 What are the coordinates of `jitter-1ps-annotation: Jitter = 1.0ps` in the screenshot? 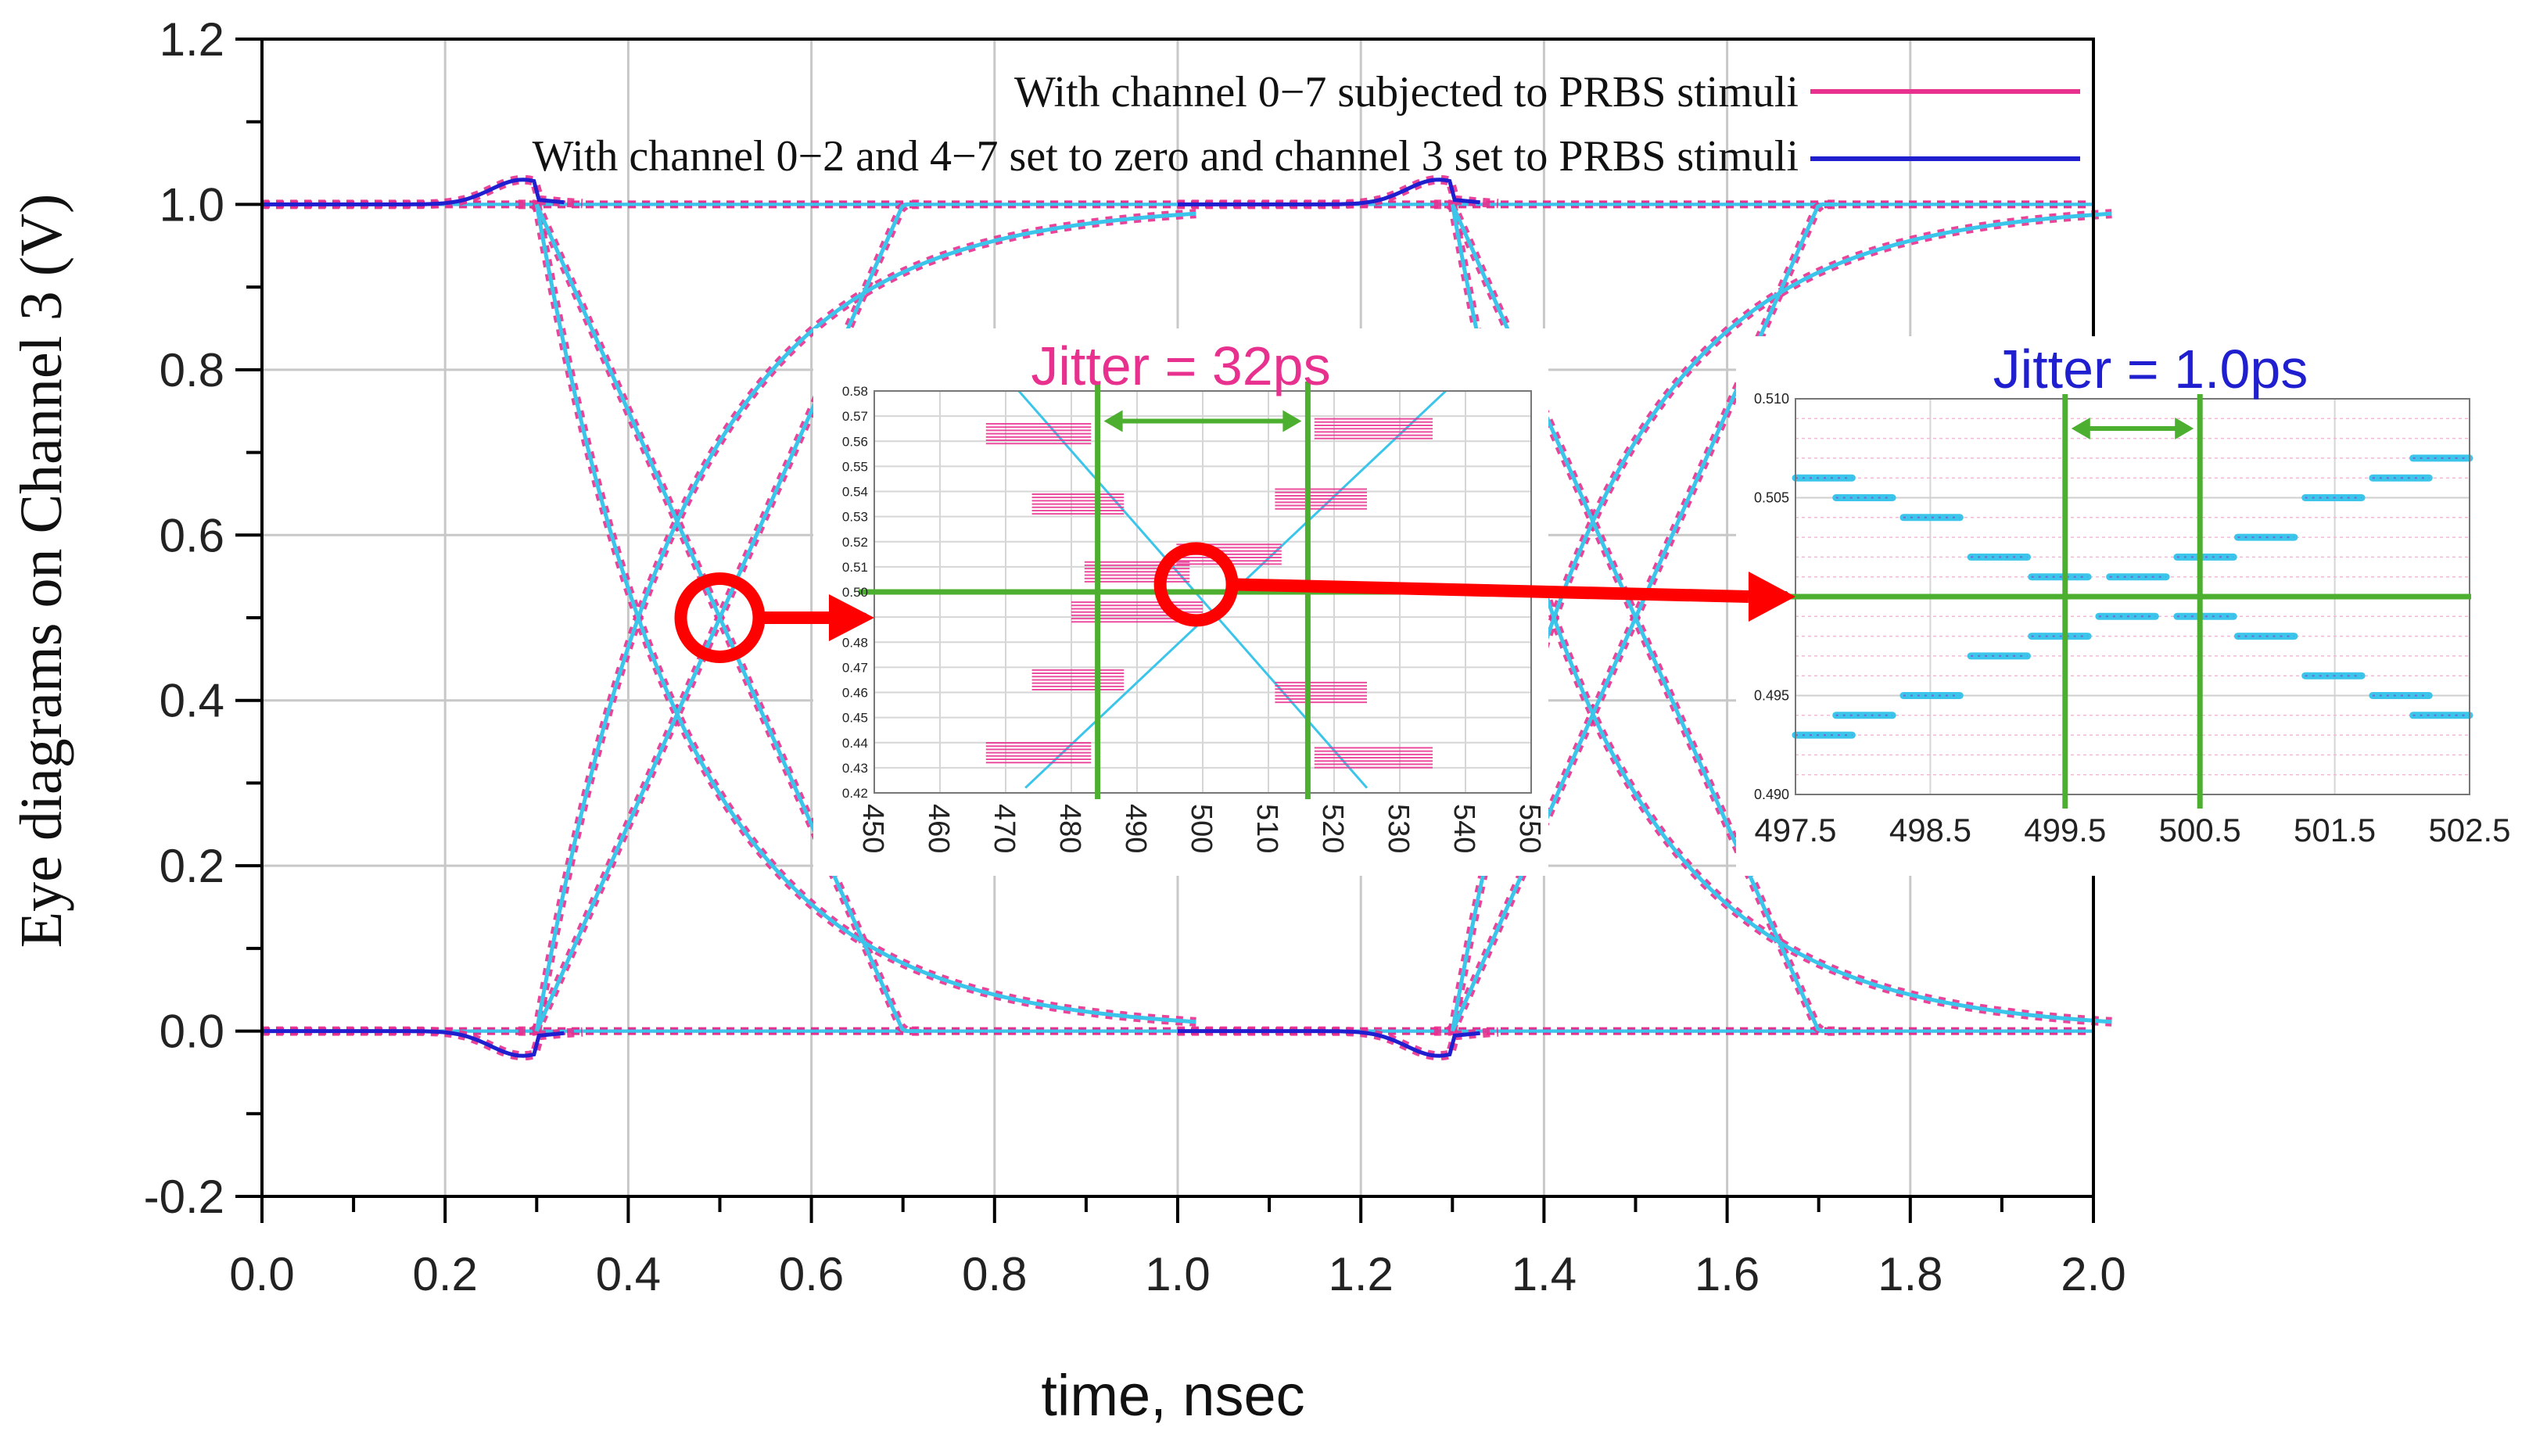 It's located at (2150, 369).